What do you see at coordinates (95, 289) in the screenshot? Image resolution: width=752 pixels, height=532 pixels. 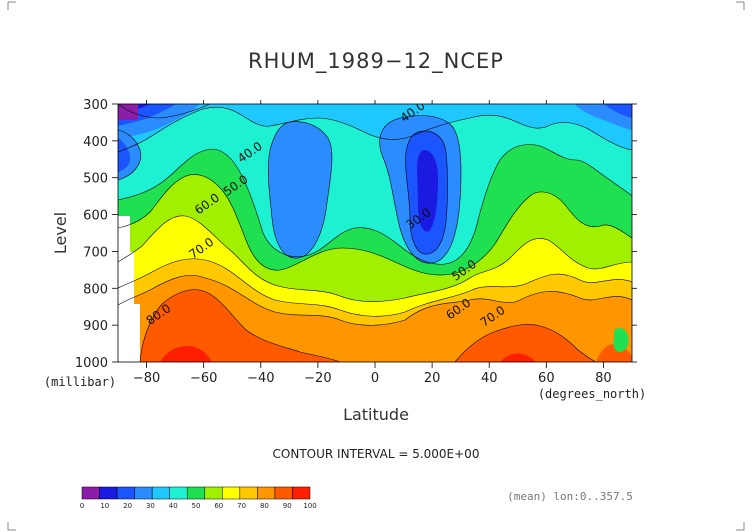 I see `y-tick-label: 800` at bounding box center [95, 289].